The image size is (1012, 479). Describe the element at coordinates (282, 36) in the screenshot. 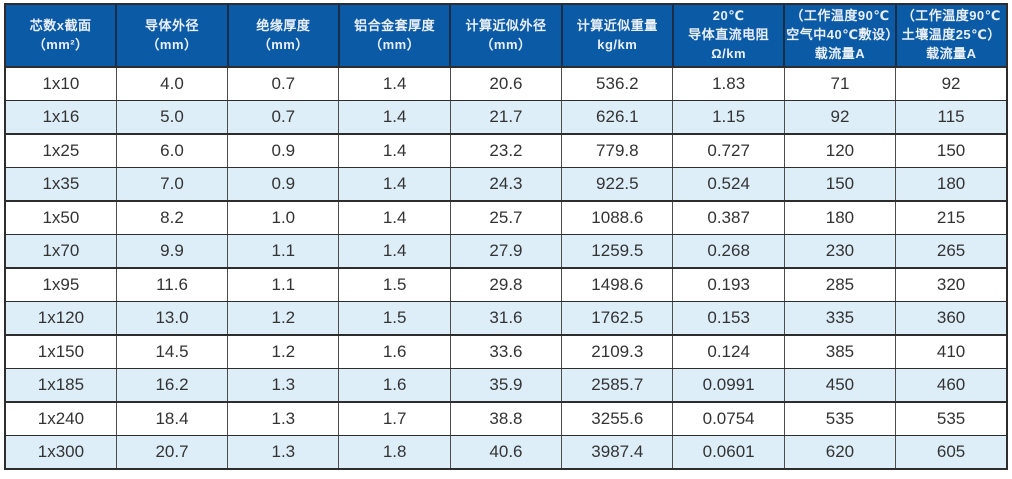

I see `column-header-3: 绝缘厚度 （mm）` at that location.